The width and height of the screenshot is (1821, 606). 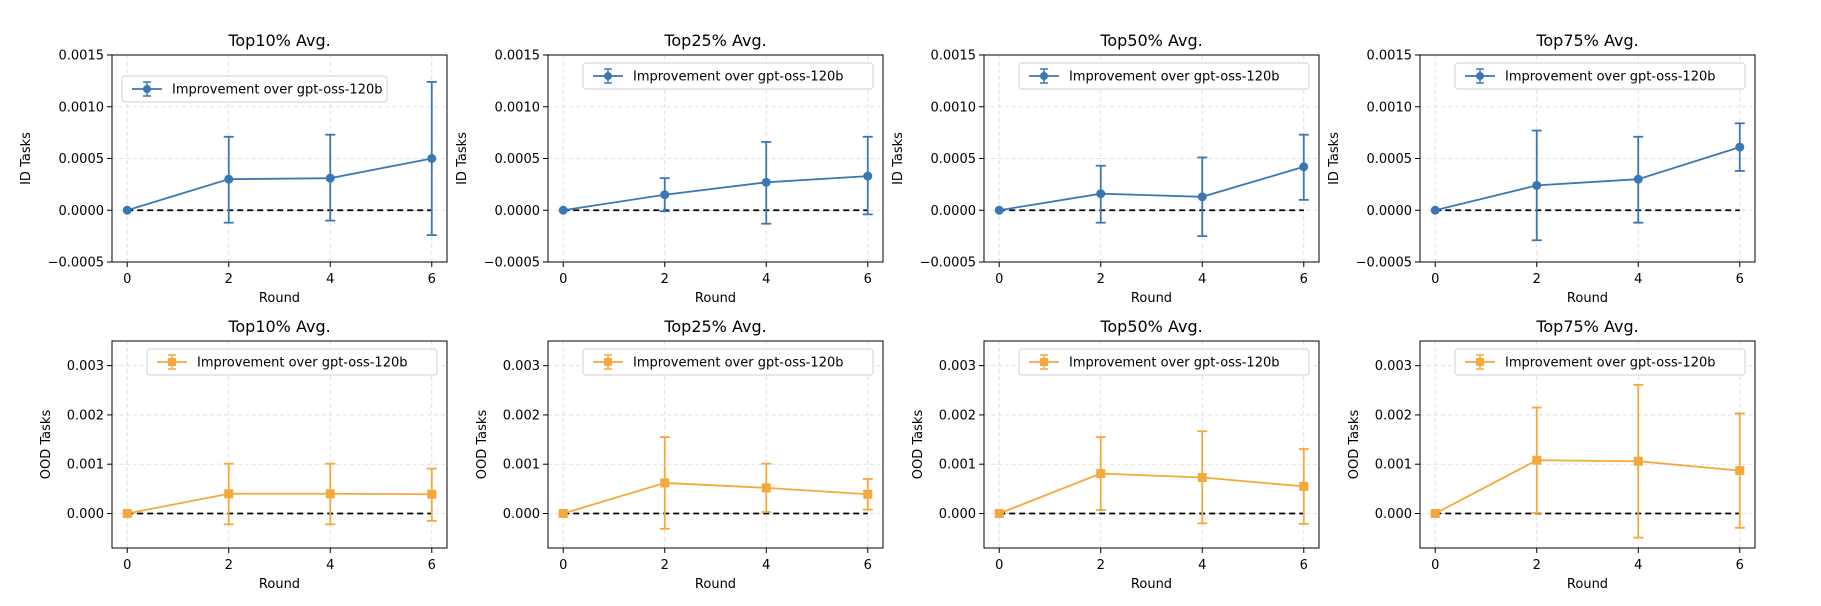 What do you see at coordinates (1151, 444) in the screenshot?
I see `plot-frame` at bounding box center [1151, 444].